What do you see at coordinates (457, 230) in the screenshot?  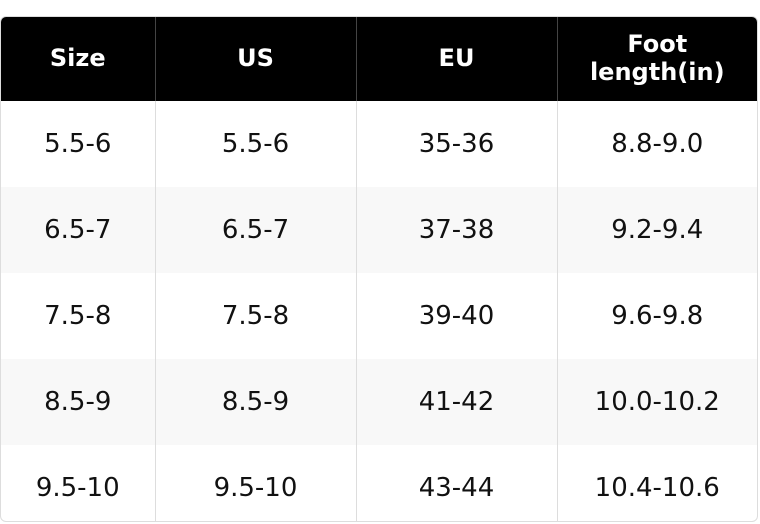 I see `table-cell: 37-38` at bounding box center [457, 230].